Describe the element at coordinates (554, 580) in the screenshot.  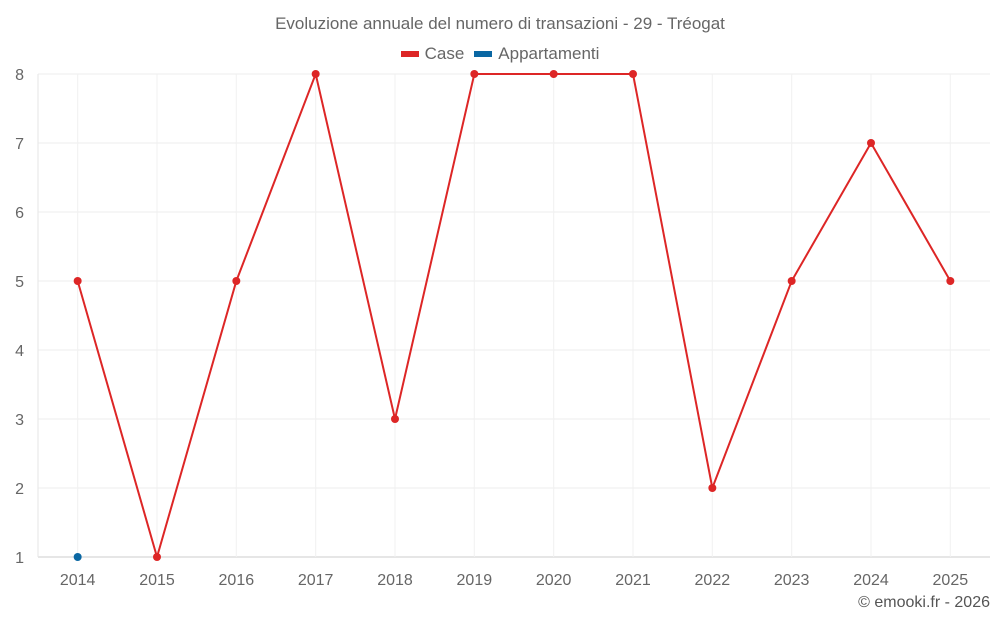
I see `x-tick-label: 2020` at that location.